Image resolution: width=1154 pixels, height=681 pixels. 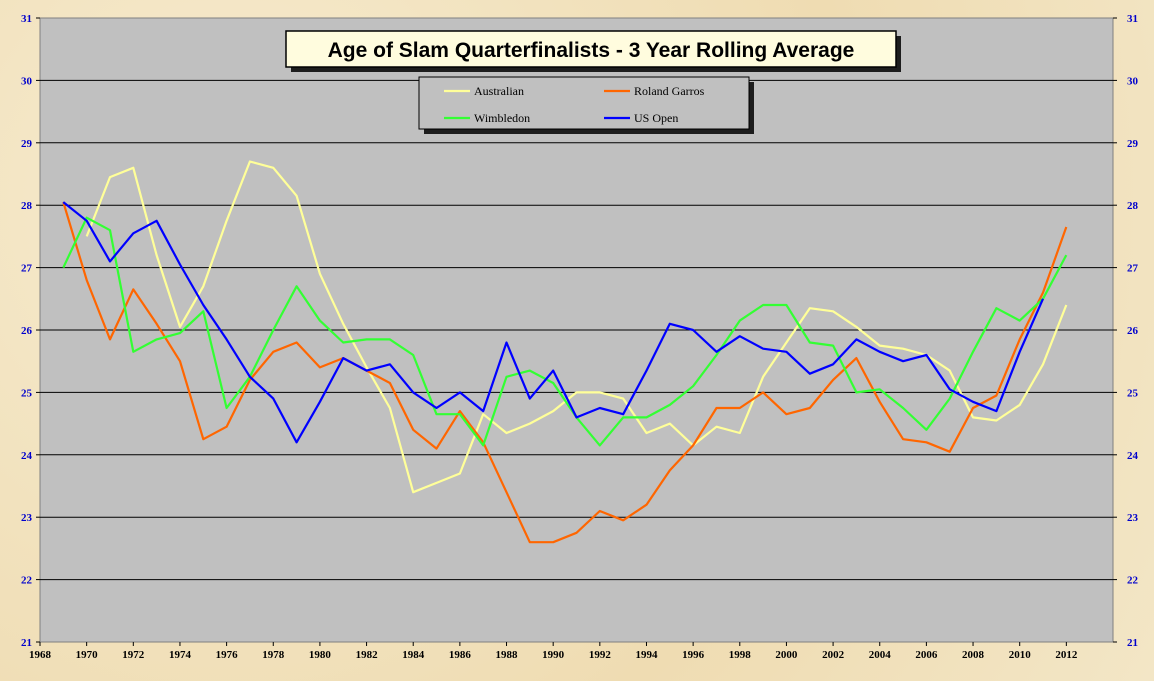 What do you see at coordinates (87, 655) in the screenshot?
I see `x-tick-label: 1970` at bounding box center [87, 655].